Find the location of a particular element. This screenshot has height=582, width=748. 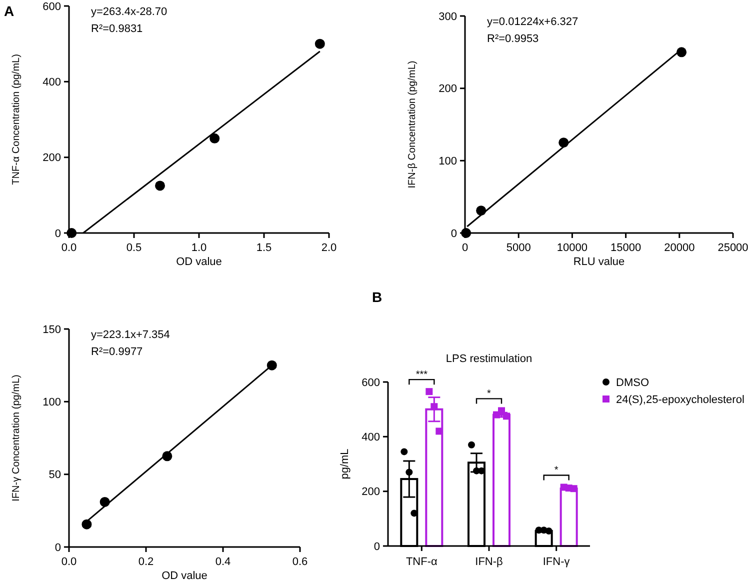

bar is located at coordinates (569, 517).